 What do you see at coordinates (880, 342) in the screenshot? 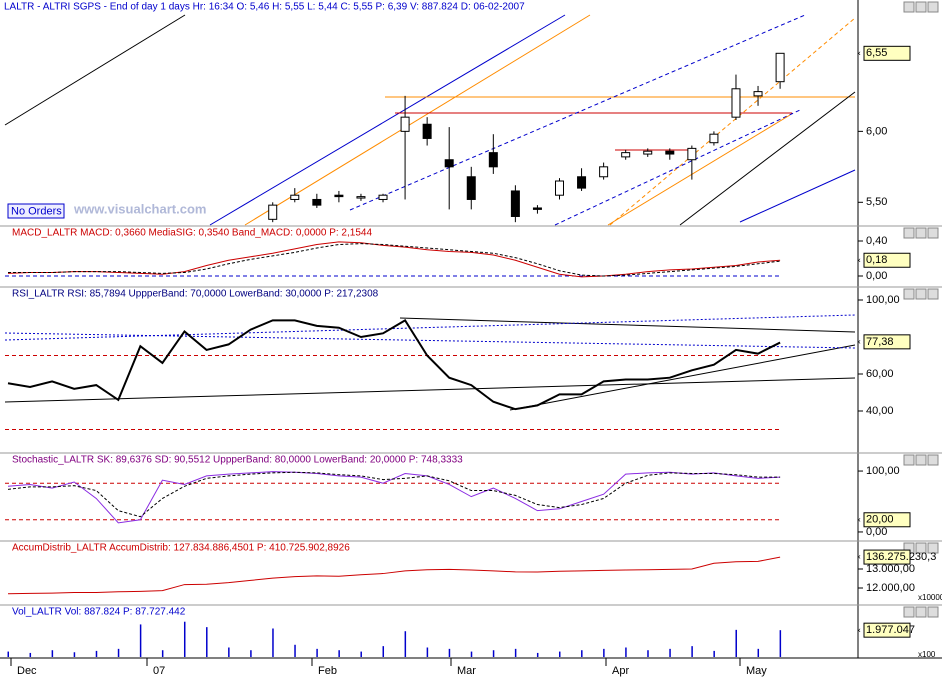
I see `last-value-label: 77,38` at bounding box center [880, 342].